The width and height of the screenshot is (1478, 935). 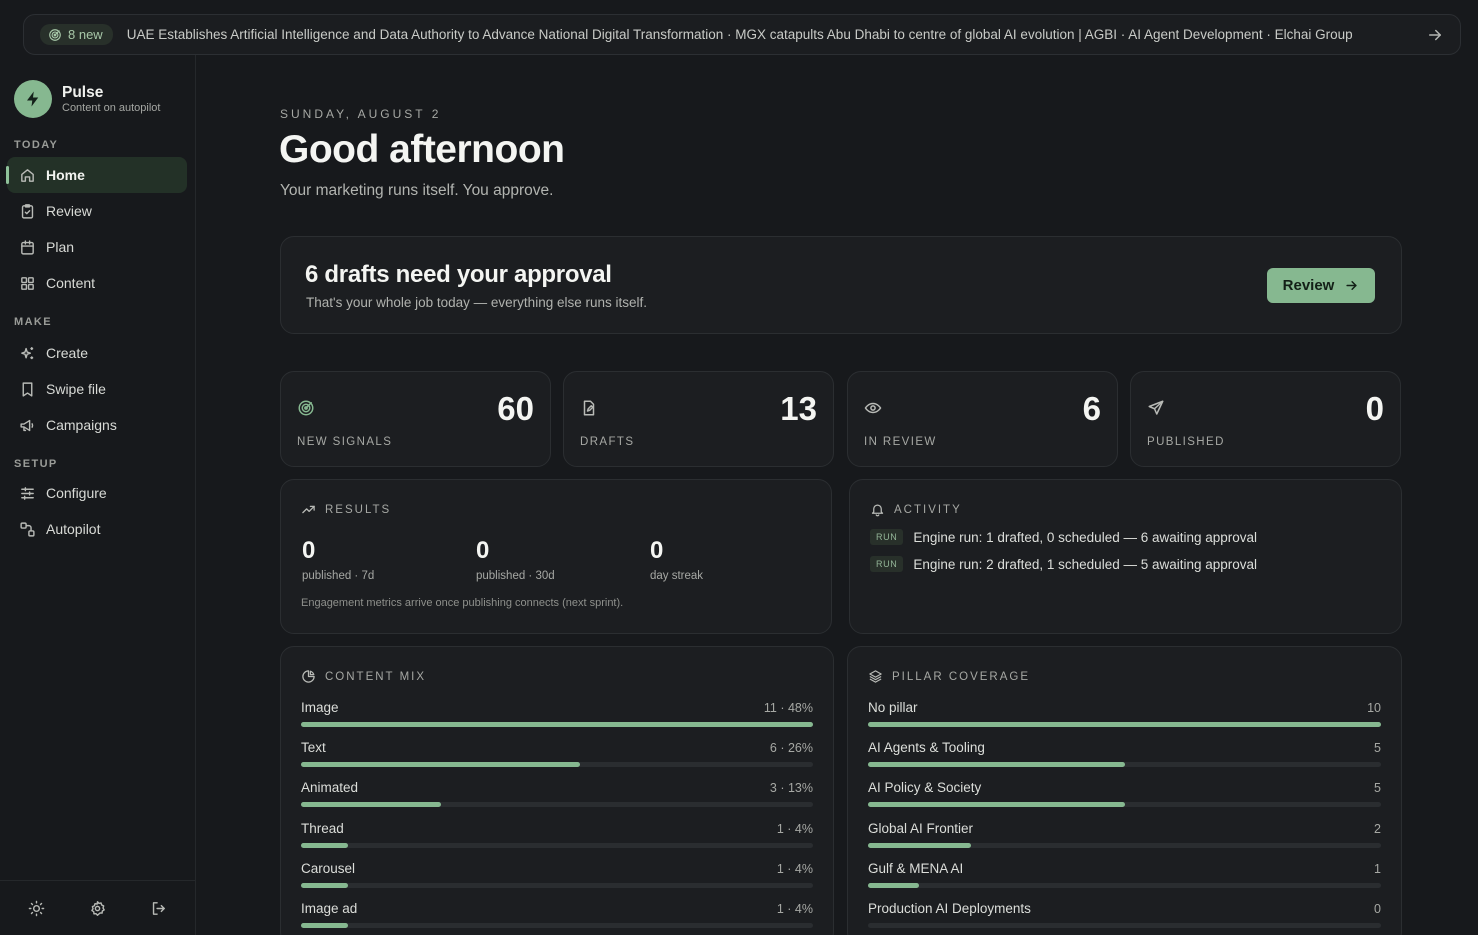 I want to click on bar-value: 3 · 13%, so click(x=791, y=788).